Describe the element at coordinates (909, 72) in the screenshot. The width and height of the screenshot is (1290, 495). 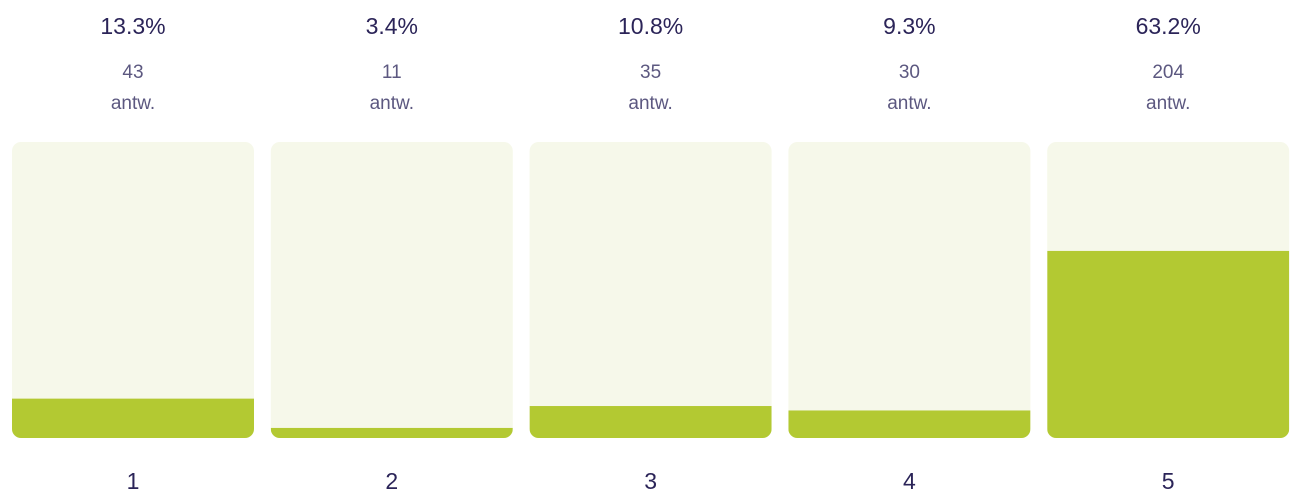
I see `count-label: 30` at that location.